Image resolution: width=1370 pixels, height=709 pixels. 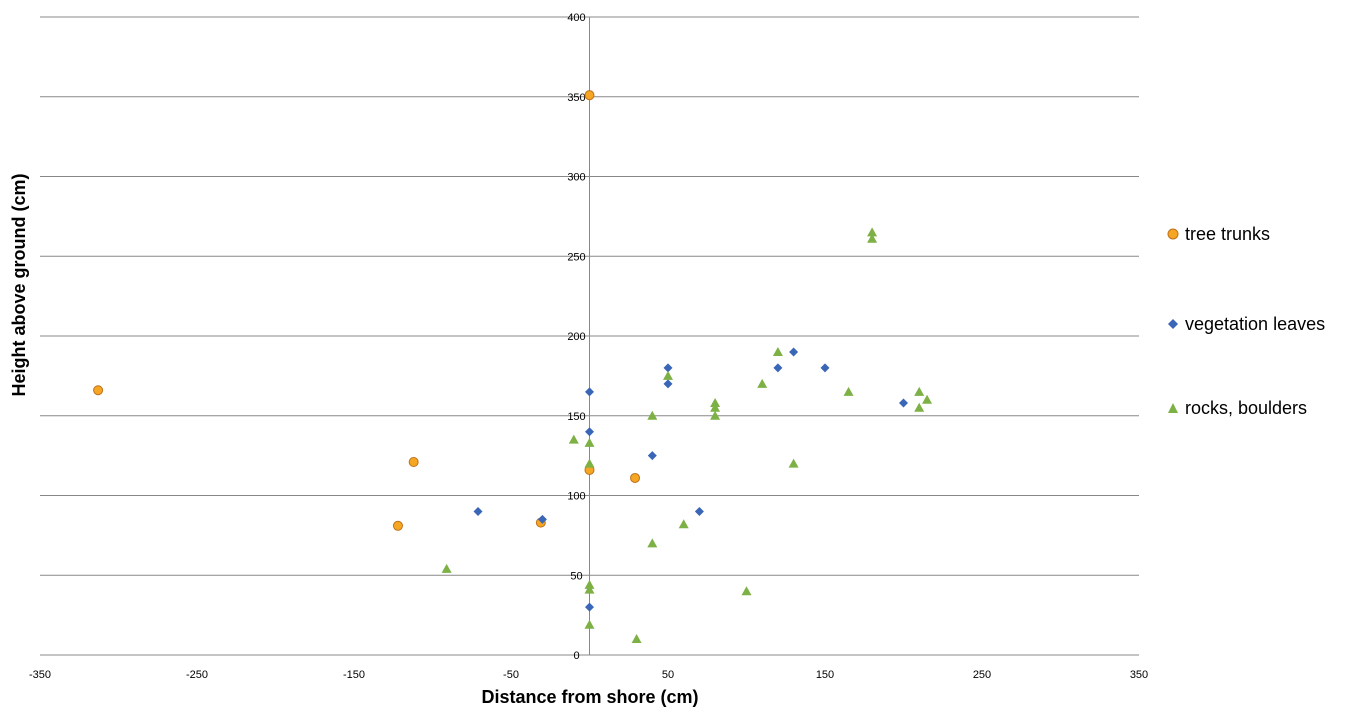 I want to click on y-tick-label: 400, so click(x=576, y=18).